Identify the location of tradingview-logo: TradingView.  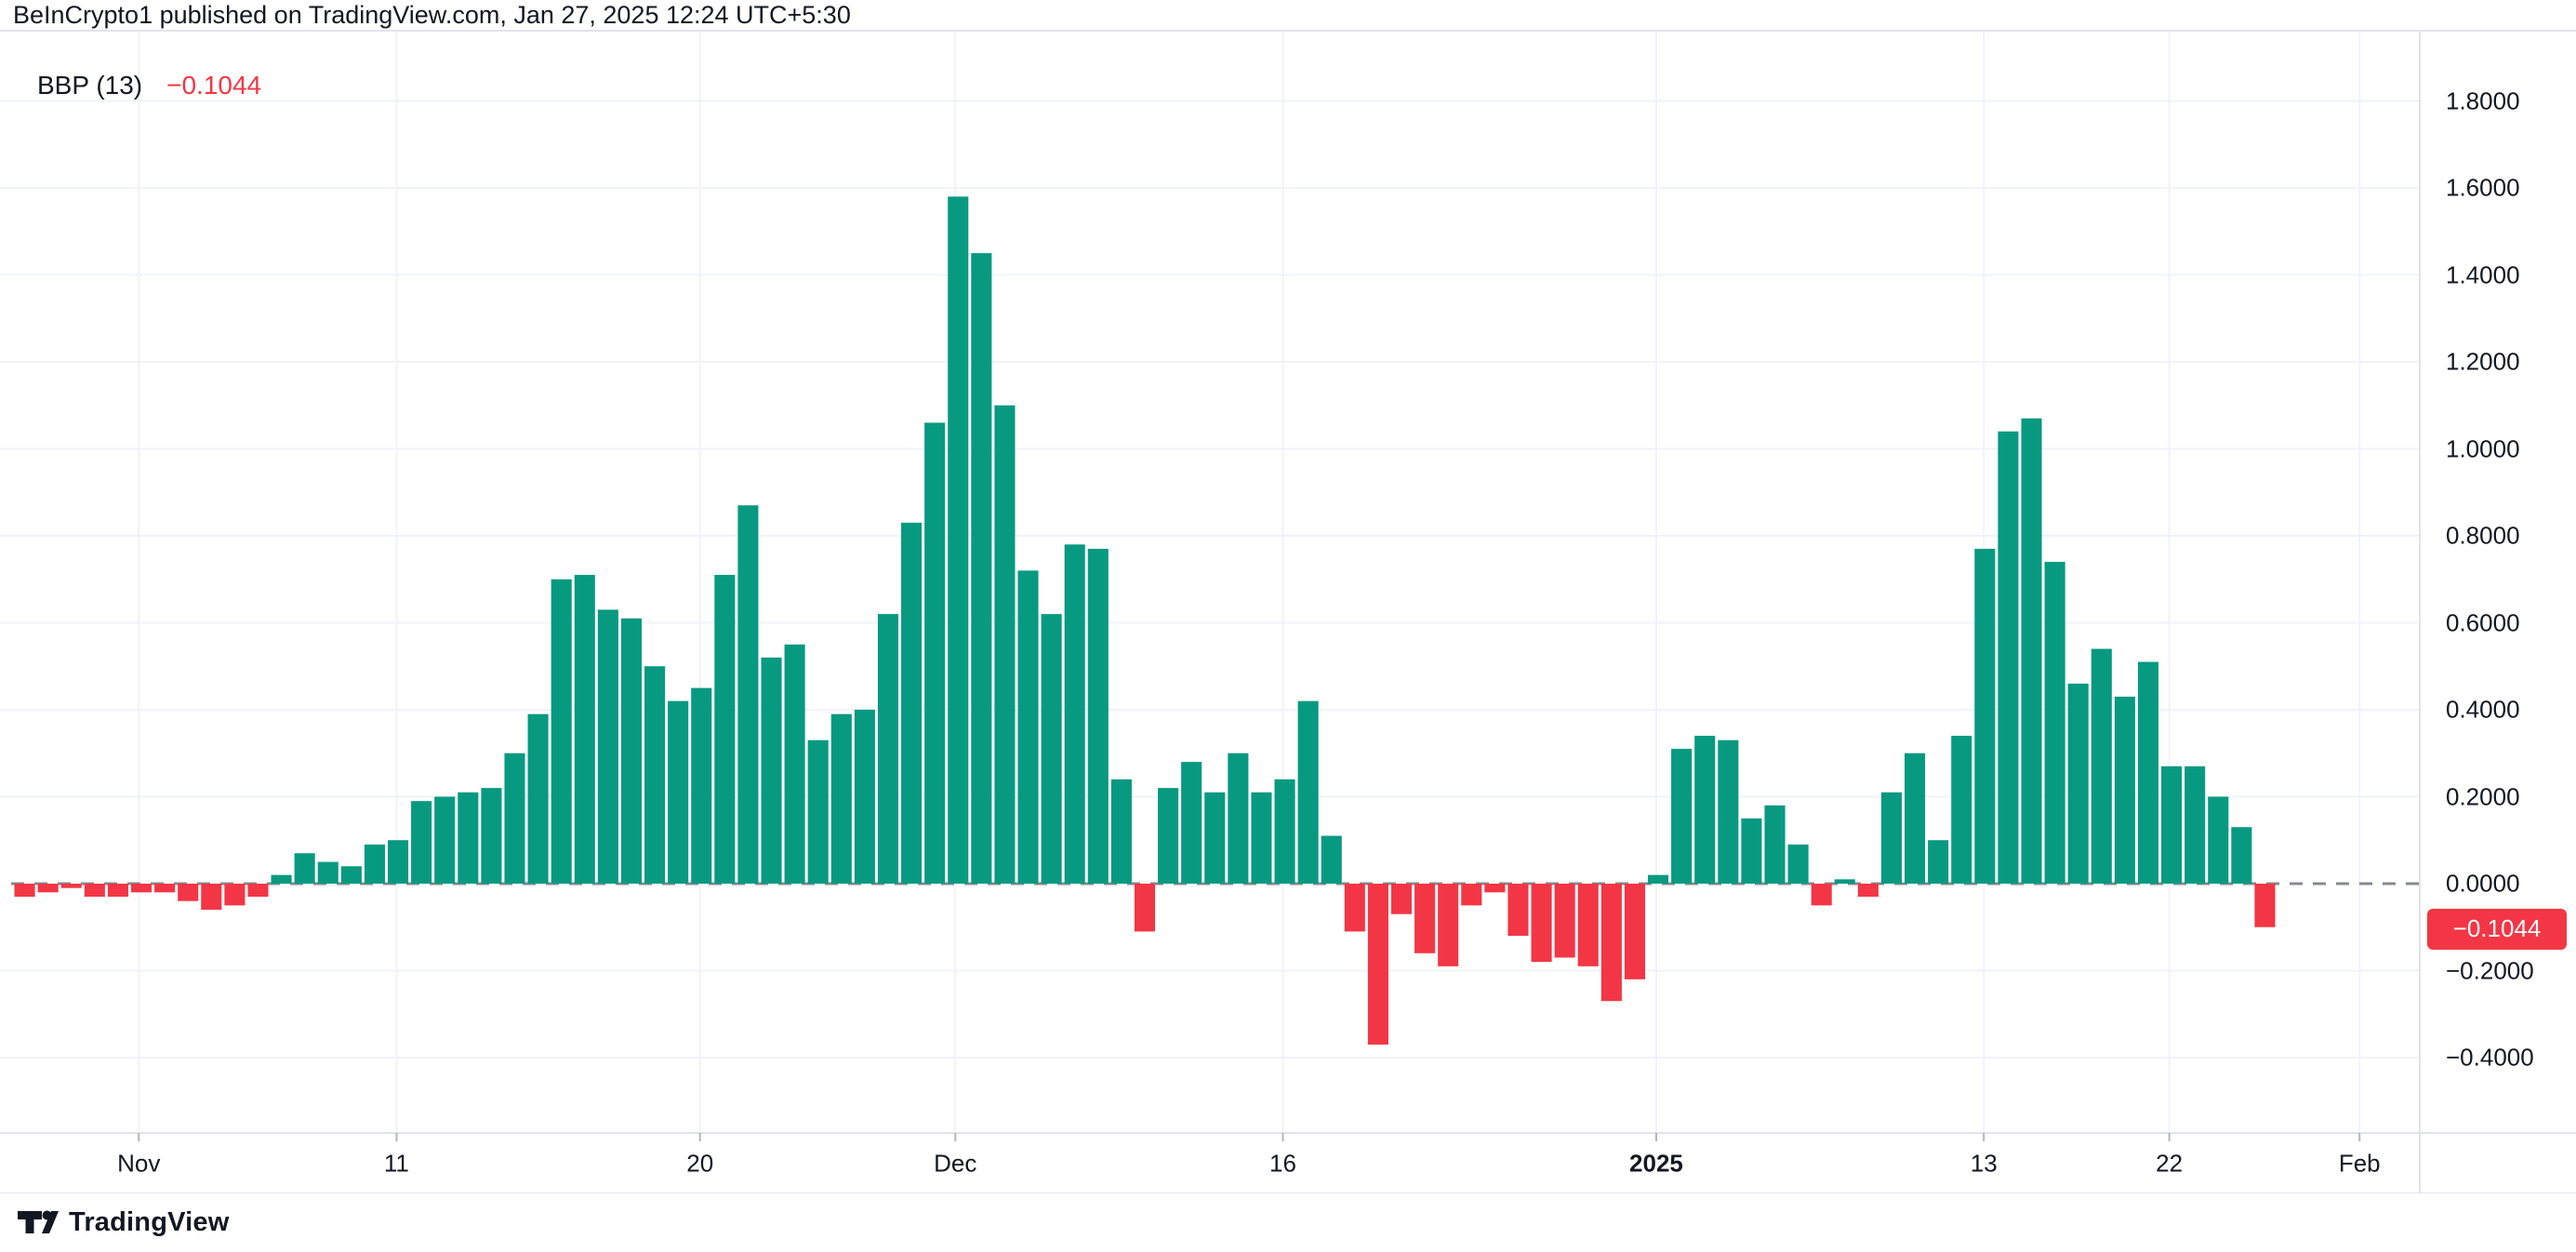
(129, 1222).